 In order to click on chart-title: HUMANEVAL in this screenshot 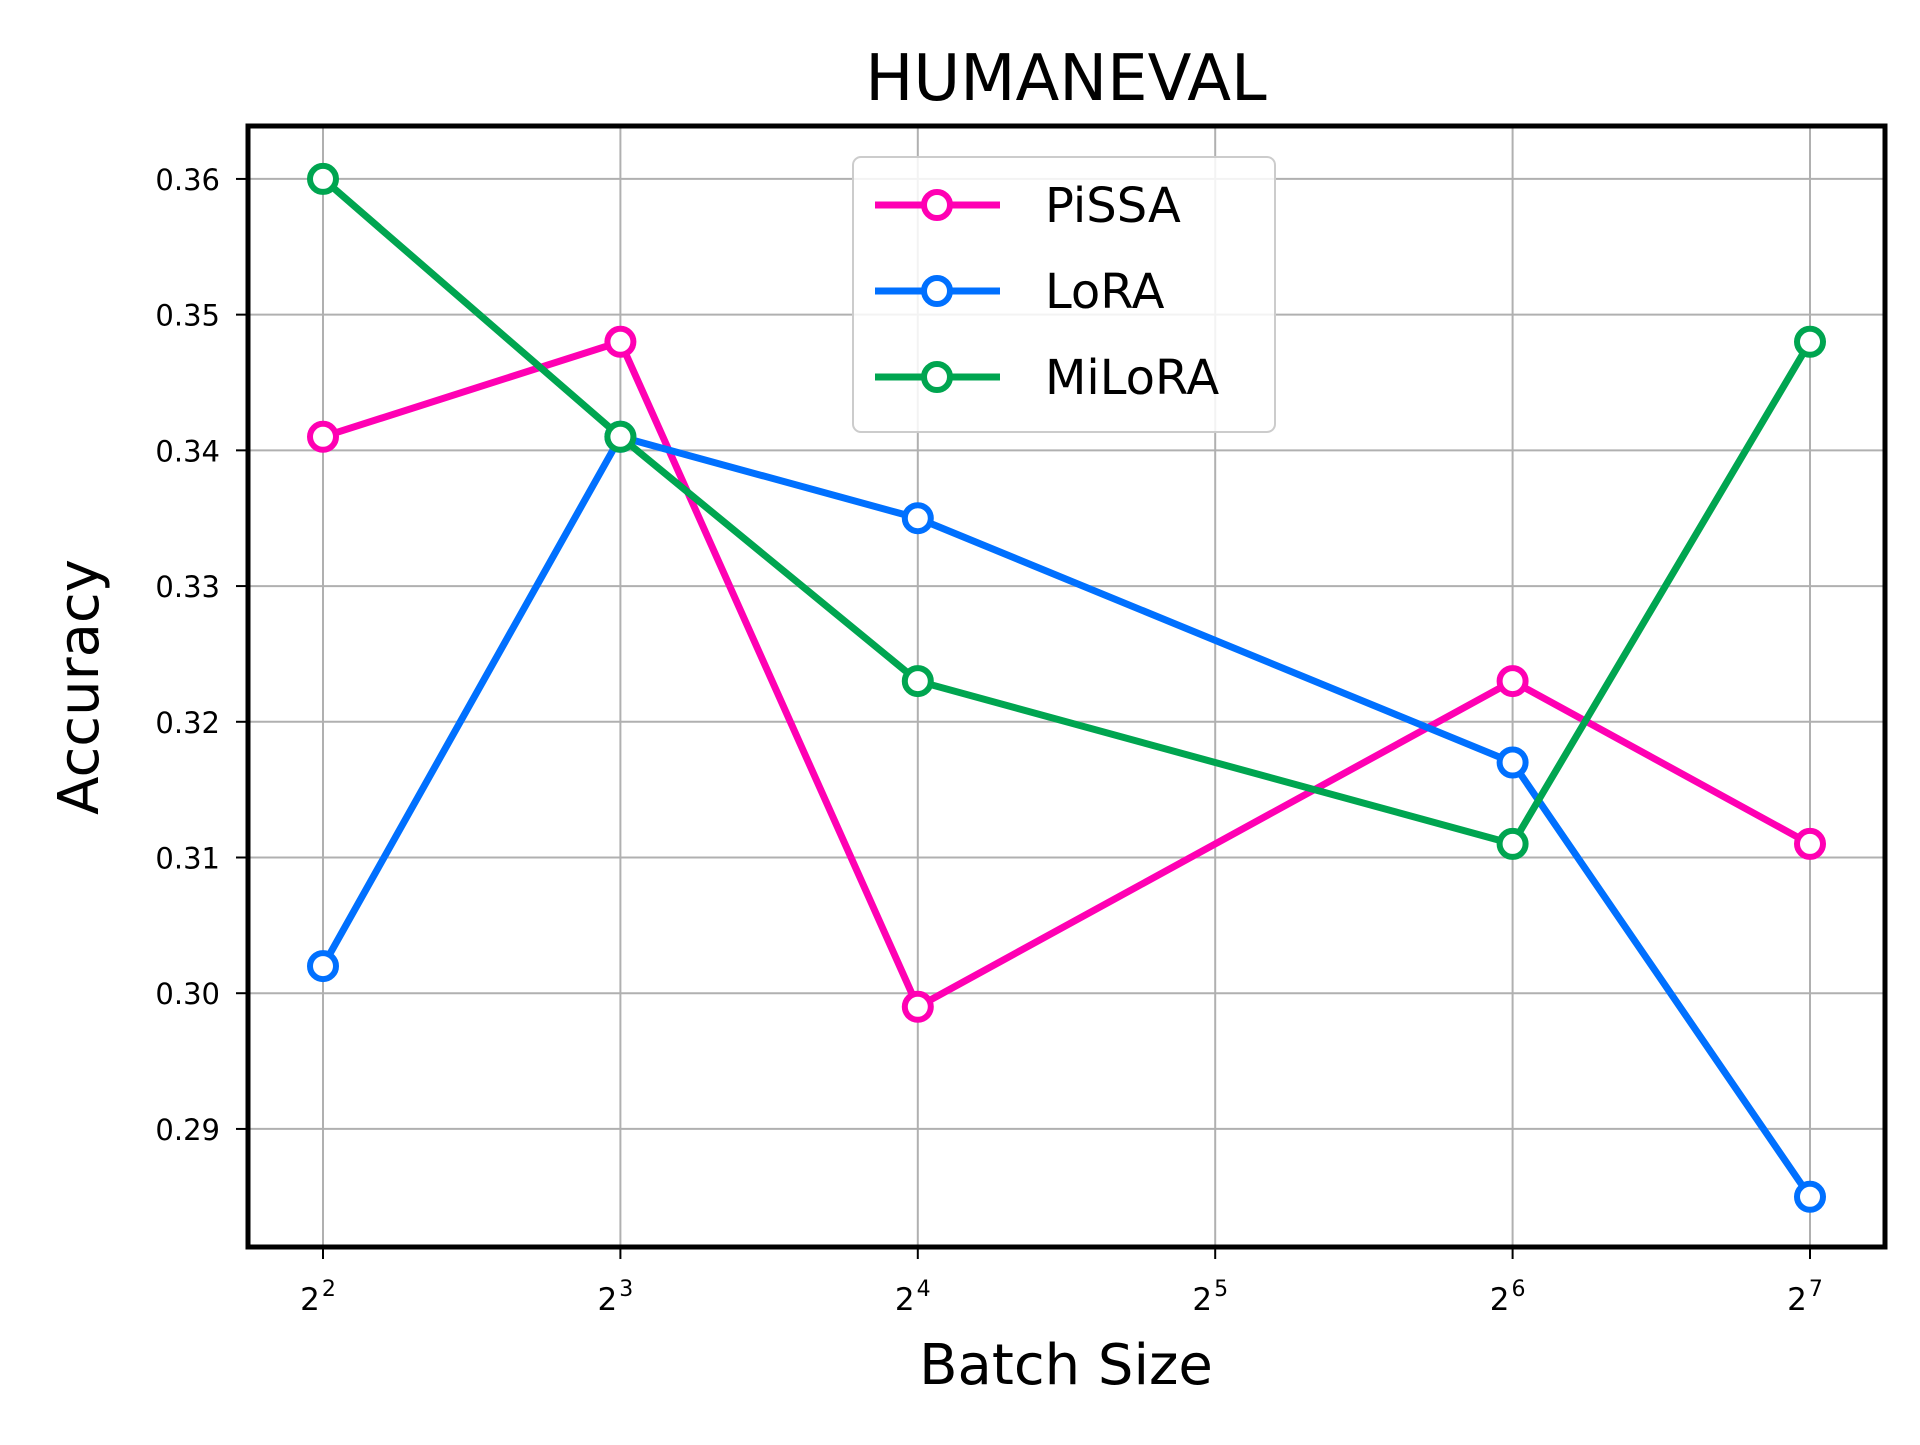, I will do `click(1066, 79)`.